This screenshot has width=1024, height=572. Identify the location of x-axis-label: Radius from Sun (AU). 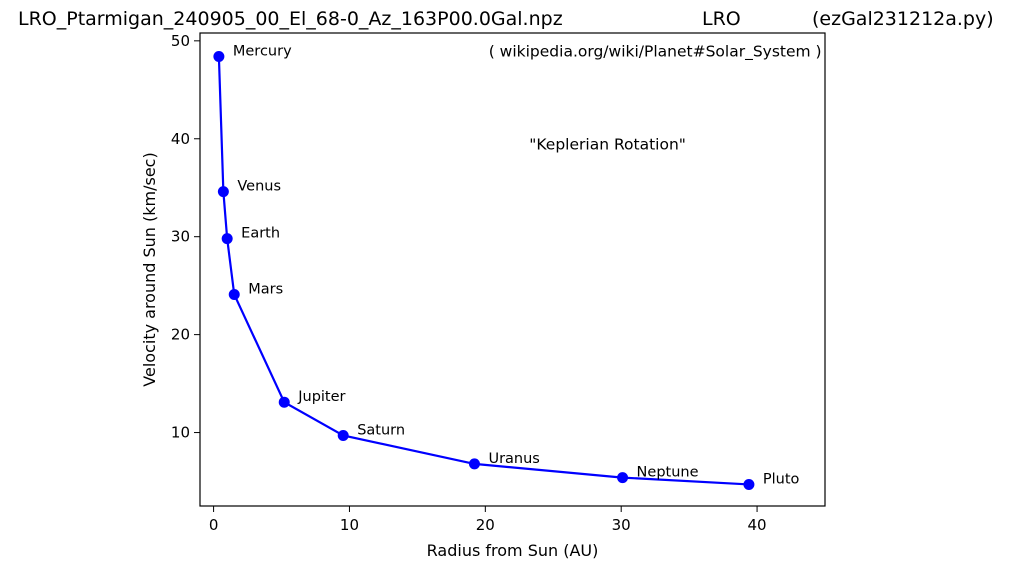
(513, 550).